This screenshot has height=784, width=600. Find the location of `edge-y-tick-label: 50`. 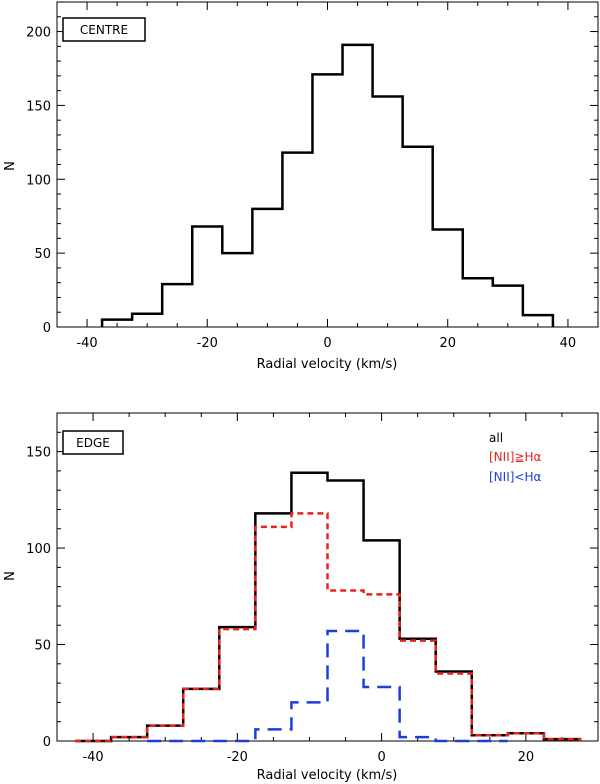

edge-y-tick-label: 50 is located at coordinates (42, 646).